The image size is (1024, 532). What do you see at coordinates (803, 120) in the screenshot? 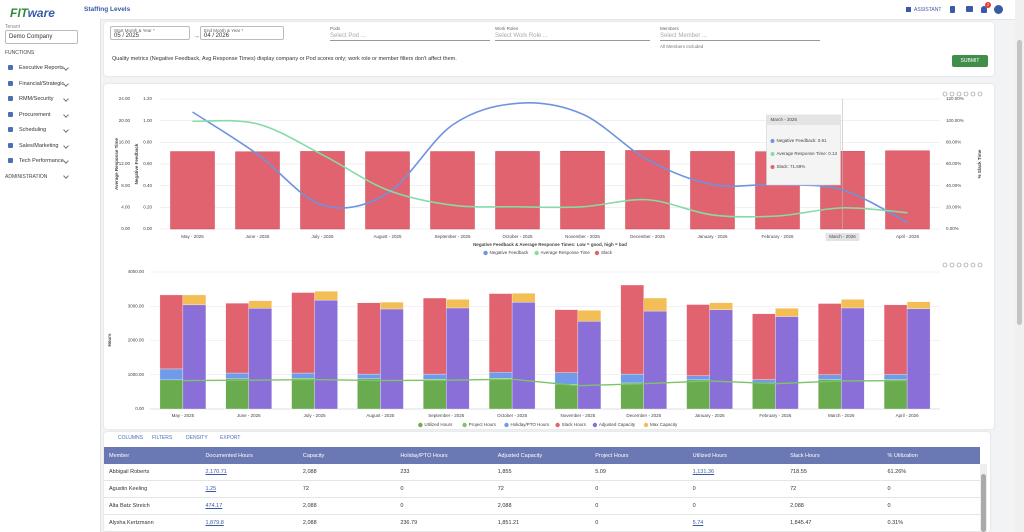
I see `tooltip-header` at bounding box center [803, 120].